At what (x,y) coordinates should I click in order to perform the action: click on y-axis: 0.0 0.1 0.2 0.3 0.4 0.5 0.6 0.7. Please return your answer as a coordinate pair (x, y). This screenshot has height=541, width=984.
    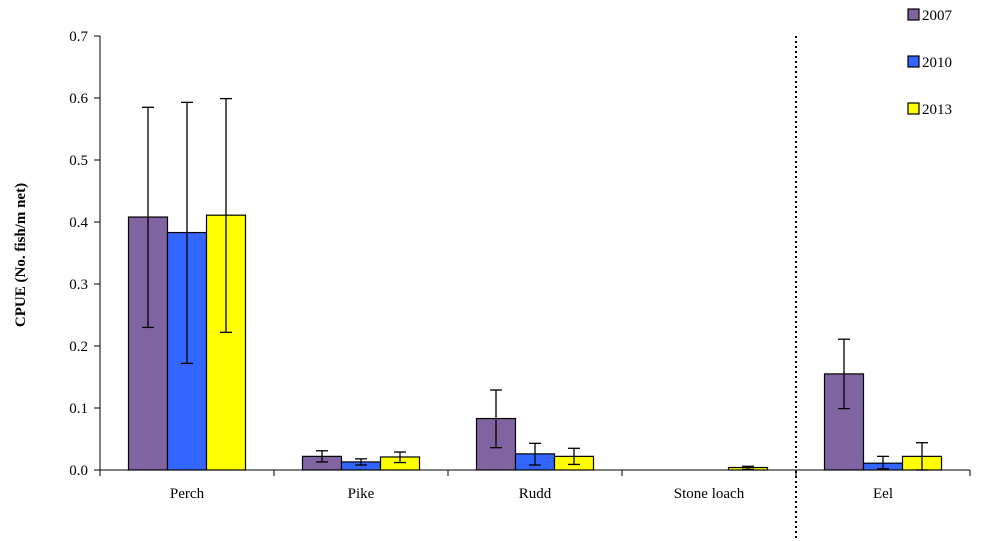
    Looking at the image, I should click on (85, 254).